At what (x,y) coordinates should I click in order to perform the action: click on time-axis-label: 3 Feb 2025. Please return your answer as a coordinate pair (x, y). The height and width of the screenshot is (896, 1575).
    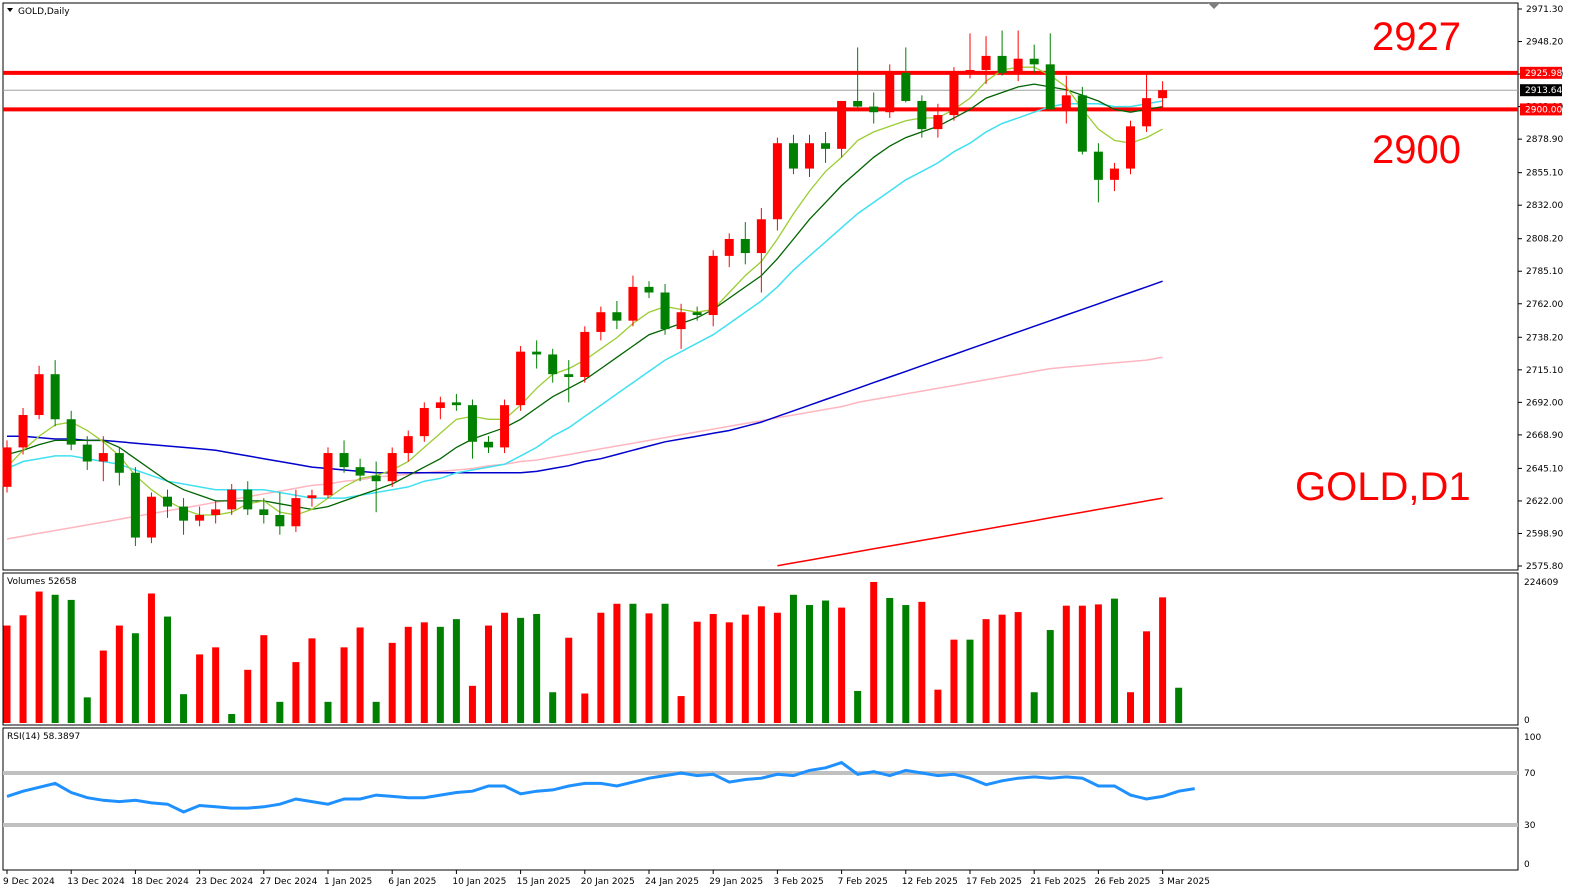
    Looking at the image, I should click on (798, 882).